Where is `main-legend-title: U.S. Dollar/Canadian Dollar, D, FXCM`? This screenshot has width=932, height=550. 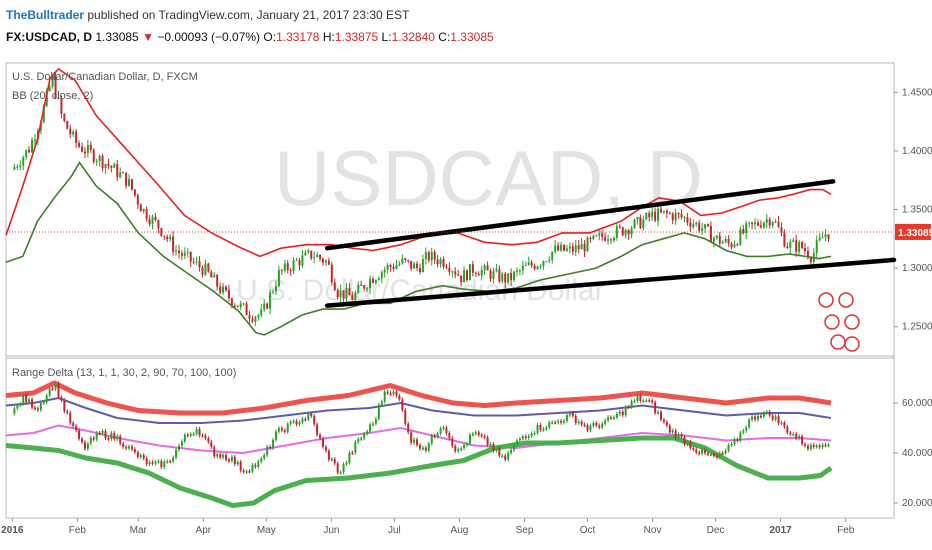
main-legend-title: U.S. Dollar/Canadian Dollar, D, FXCM is located at coordinates (105, 77).